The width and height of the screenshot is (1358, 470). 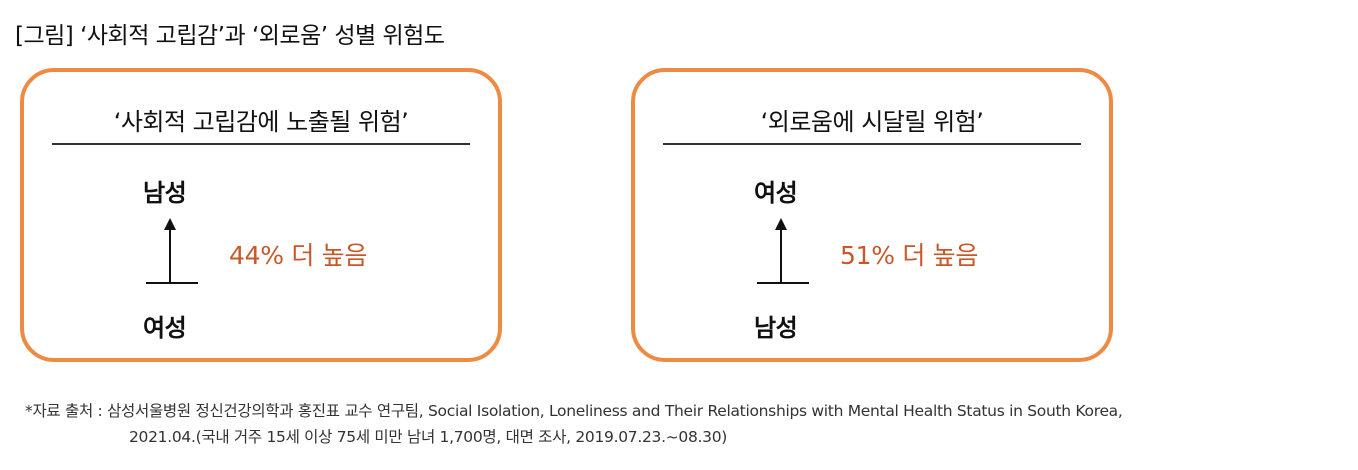 I want to click on risk-increase-text: 51% 더 높음, so click(x=909, y=255).